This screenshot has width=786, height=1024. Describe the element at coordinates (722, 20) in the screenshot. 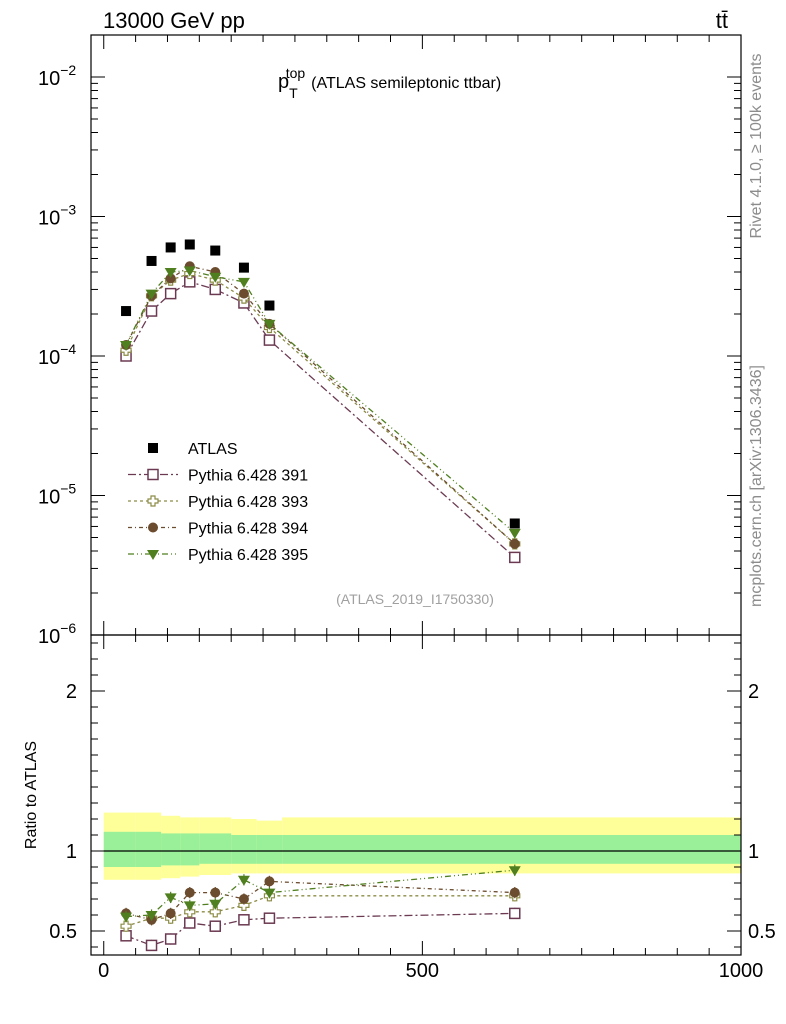

I see `process-label: tt̄` at that location.